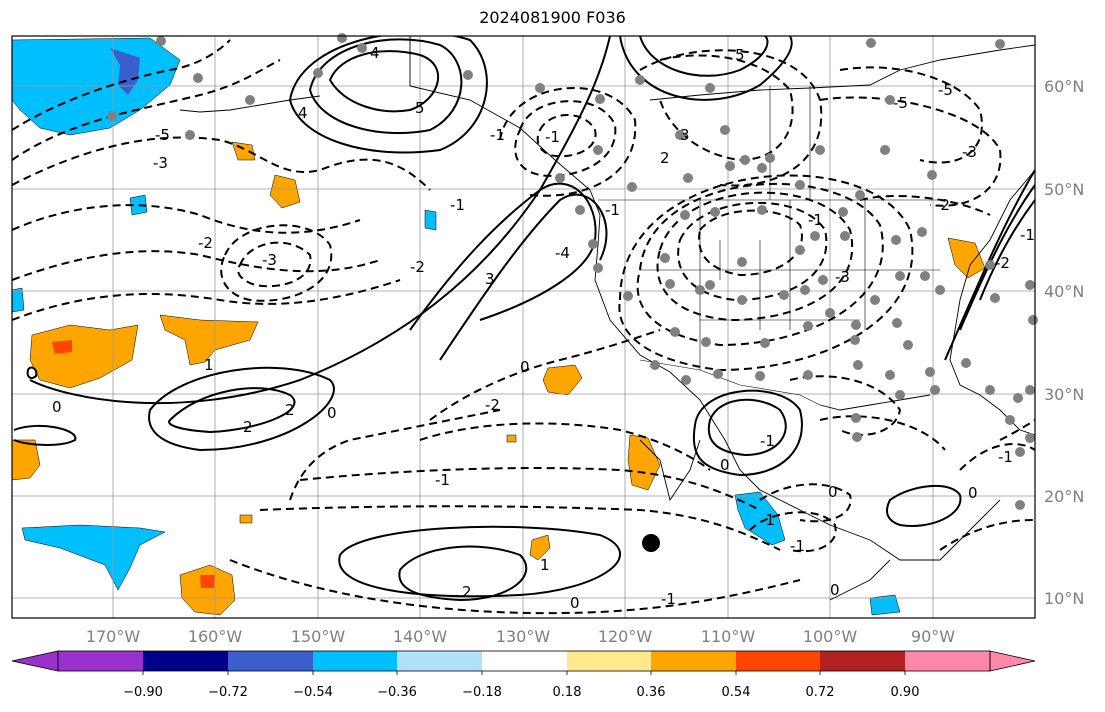  Describe the element at coordinates (482, 692) in the screenshot. I see `colorbar-tick: −0.18` at that location.